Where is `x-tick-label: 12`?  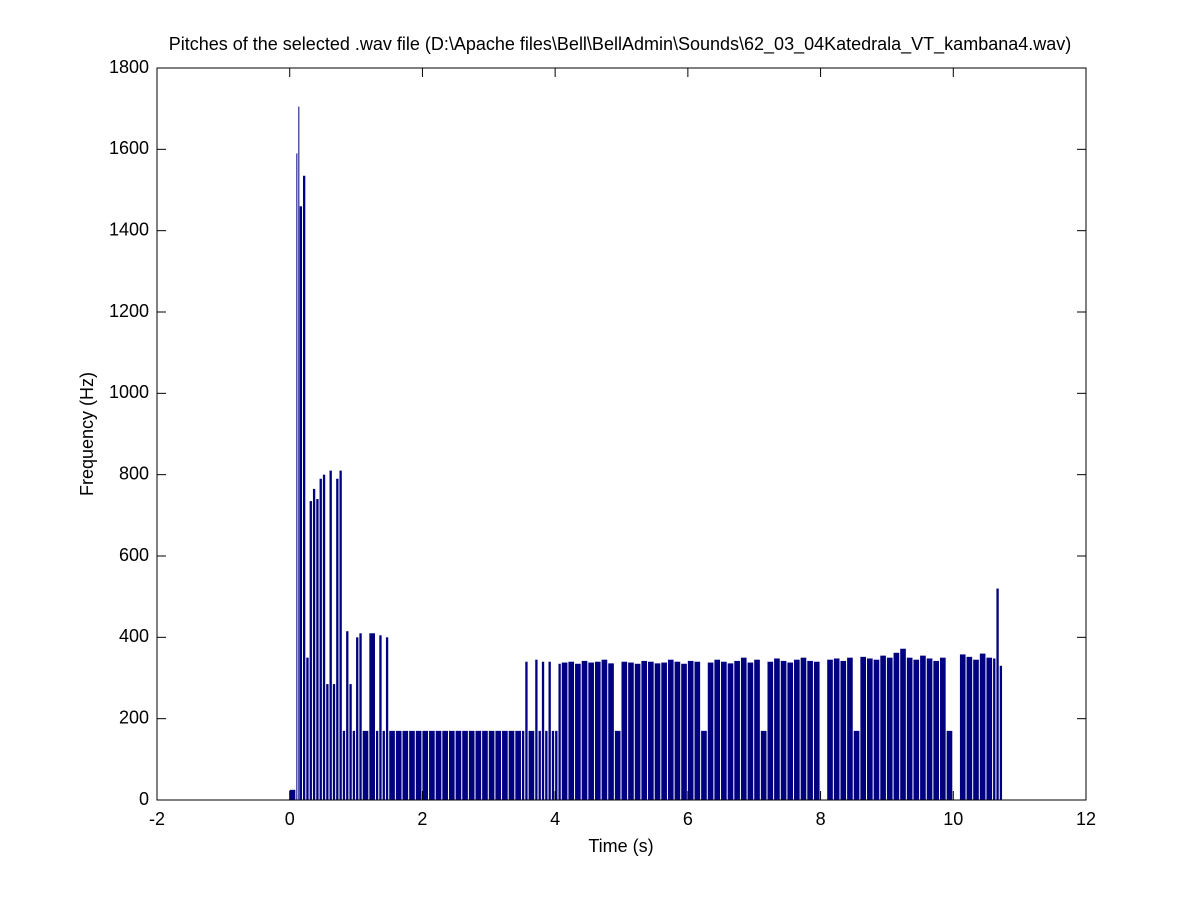
x-tick-label: 12 is located at coordinates (1086, 819).